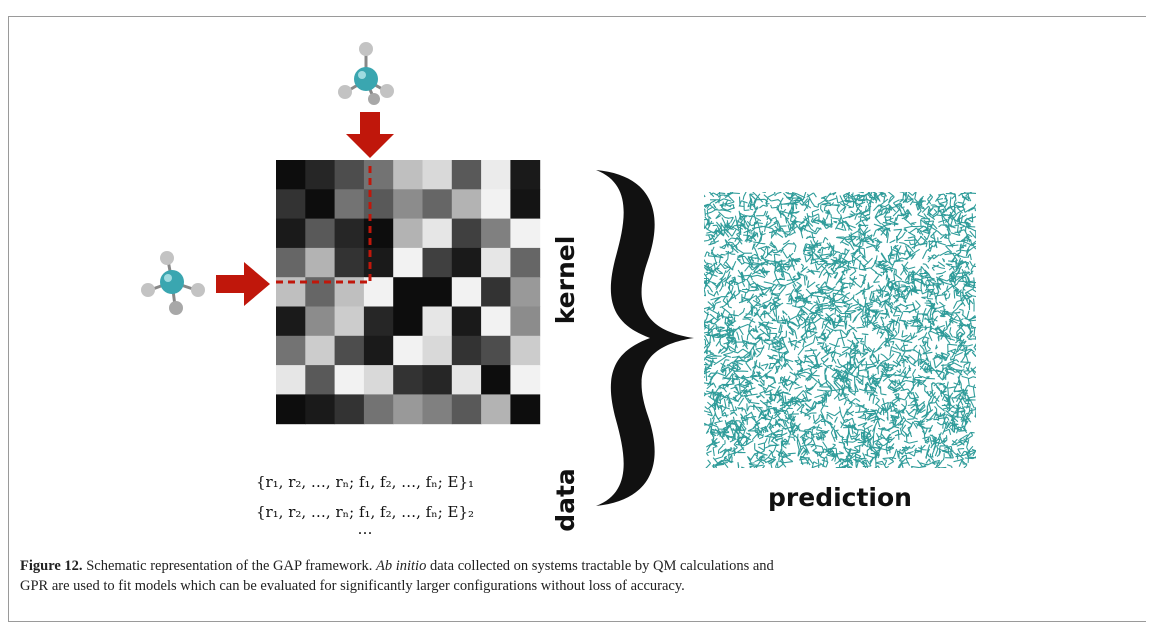 This screenshot has width=1152, height=630. What do you see at coordinates (370, 135) in the screenshot?
I see `top-arrow` at bounding box center [370, 135].